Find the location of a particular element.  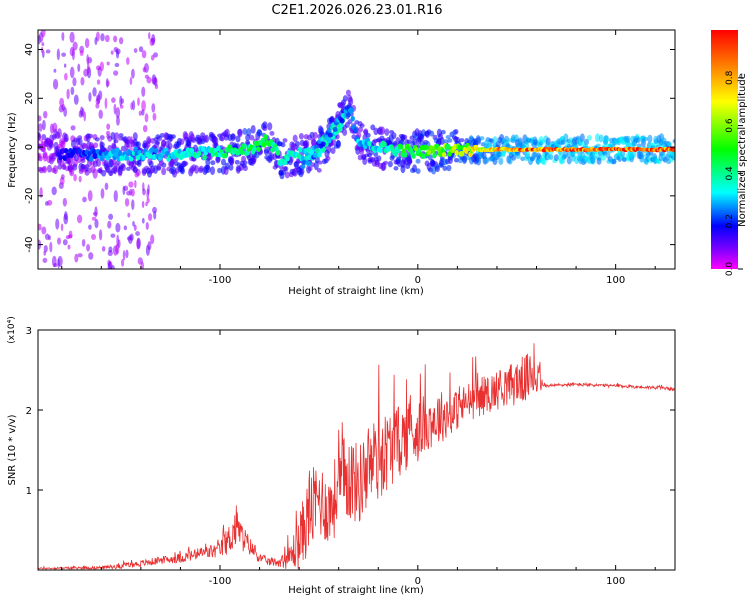

colorbar-tick-label: 0.8 is located at coordinates (730, 77).